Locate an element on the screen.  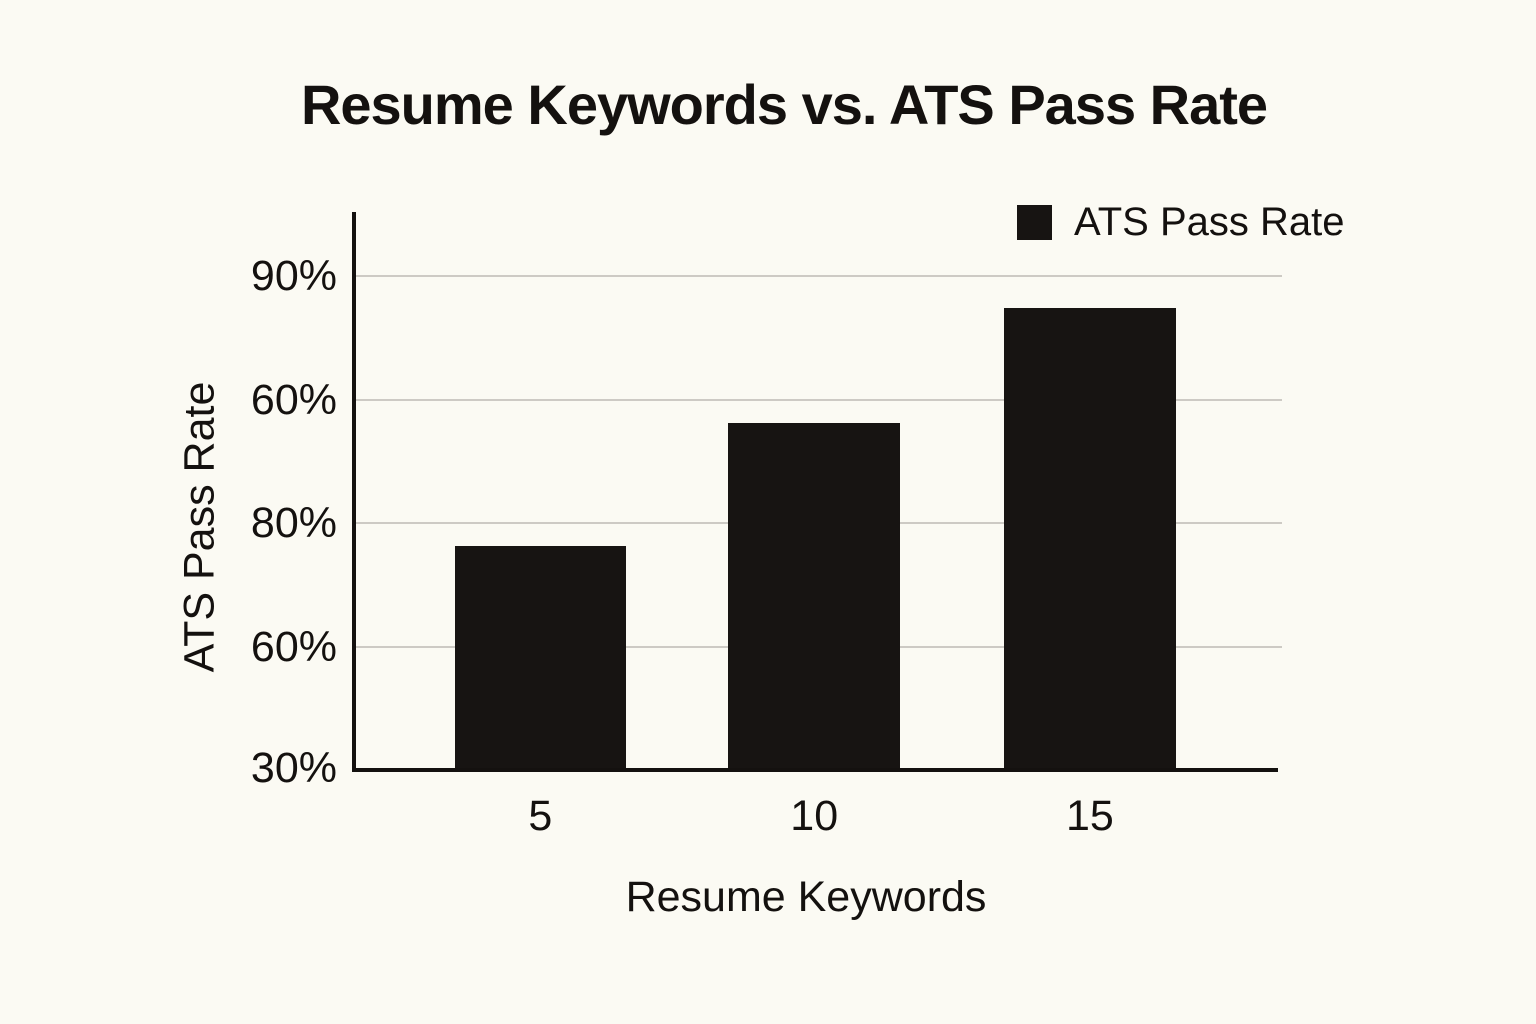
legend-swatch-icon is located at coordinates (1034, 222).